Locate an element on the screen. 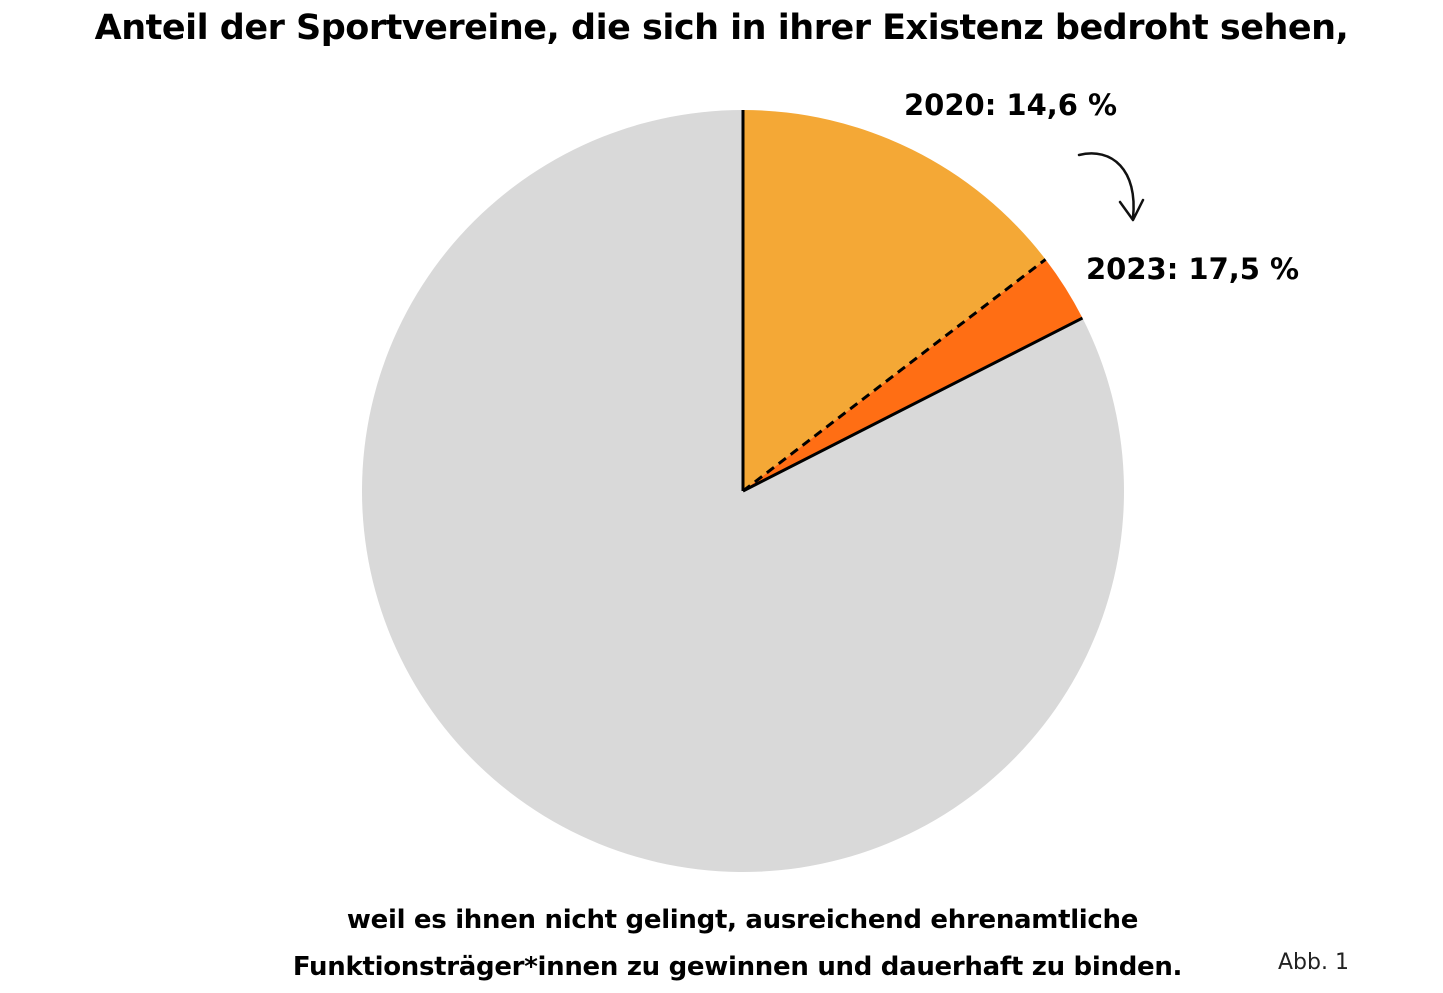 Image resolution: width=1443 pixels, height=993 pixels. slice-border-2020-dashed is located at coordinates (894, 375).